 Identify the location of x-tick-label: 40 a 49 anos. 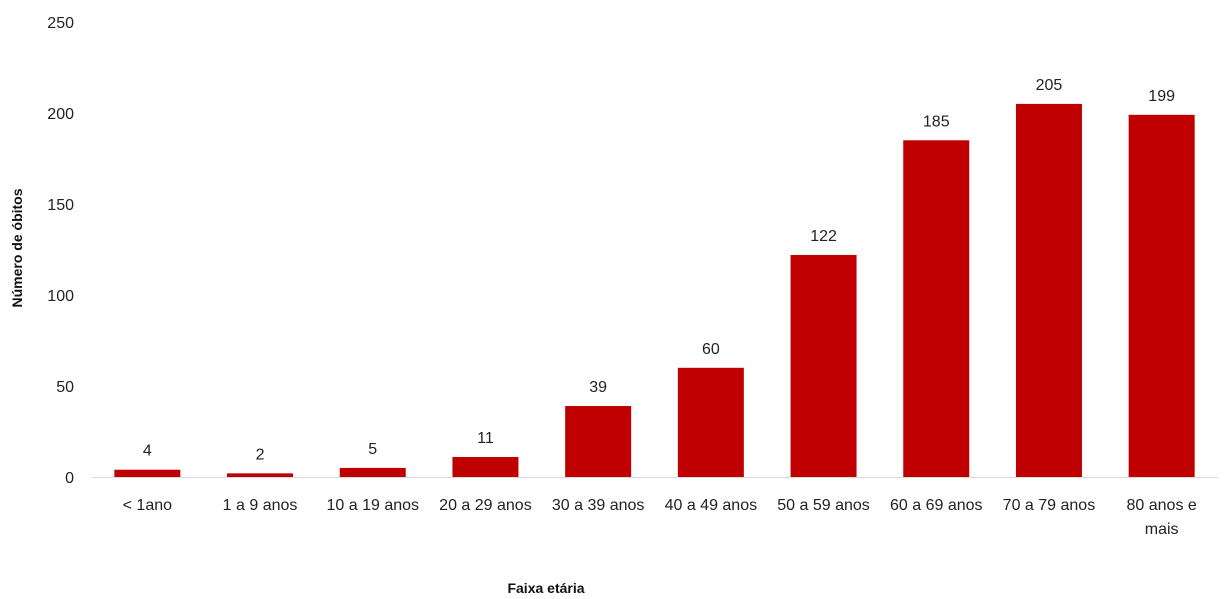
(711, 505).